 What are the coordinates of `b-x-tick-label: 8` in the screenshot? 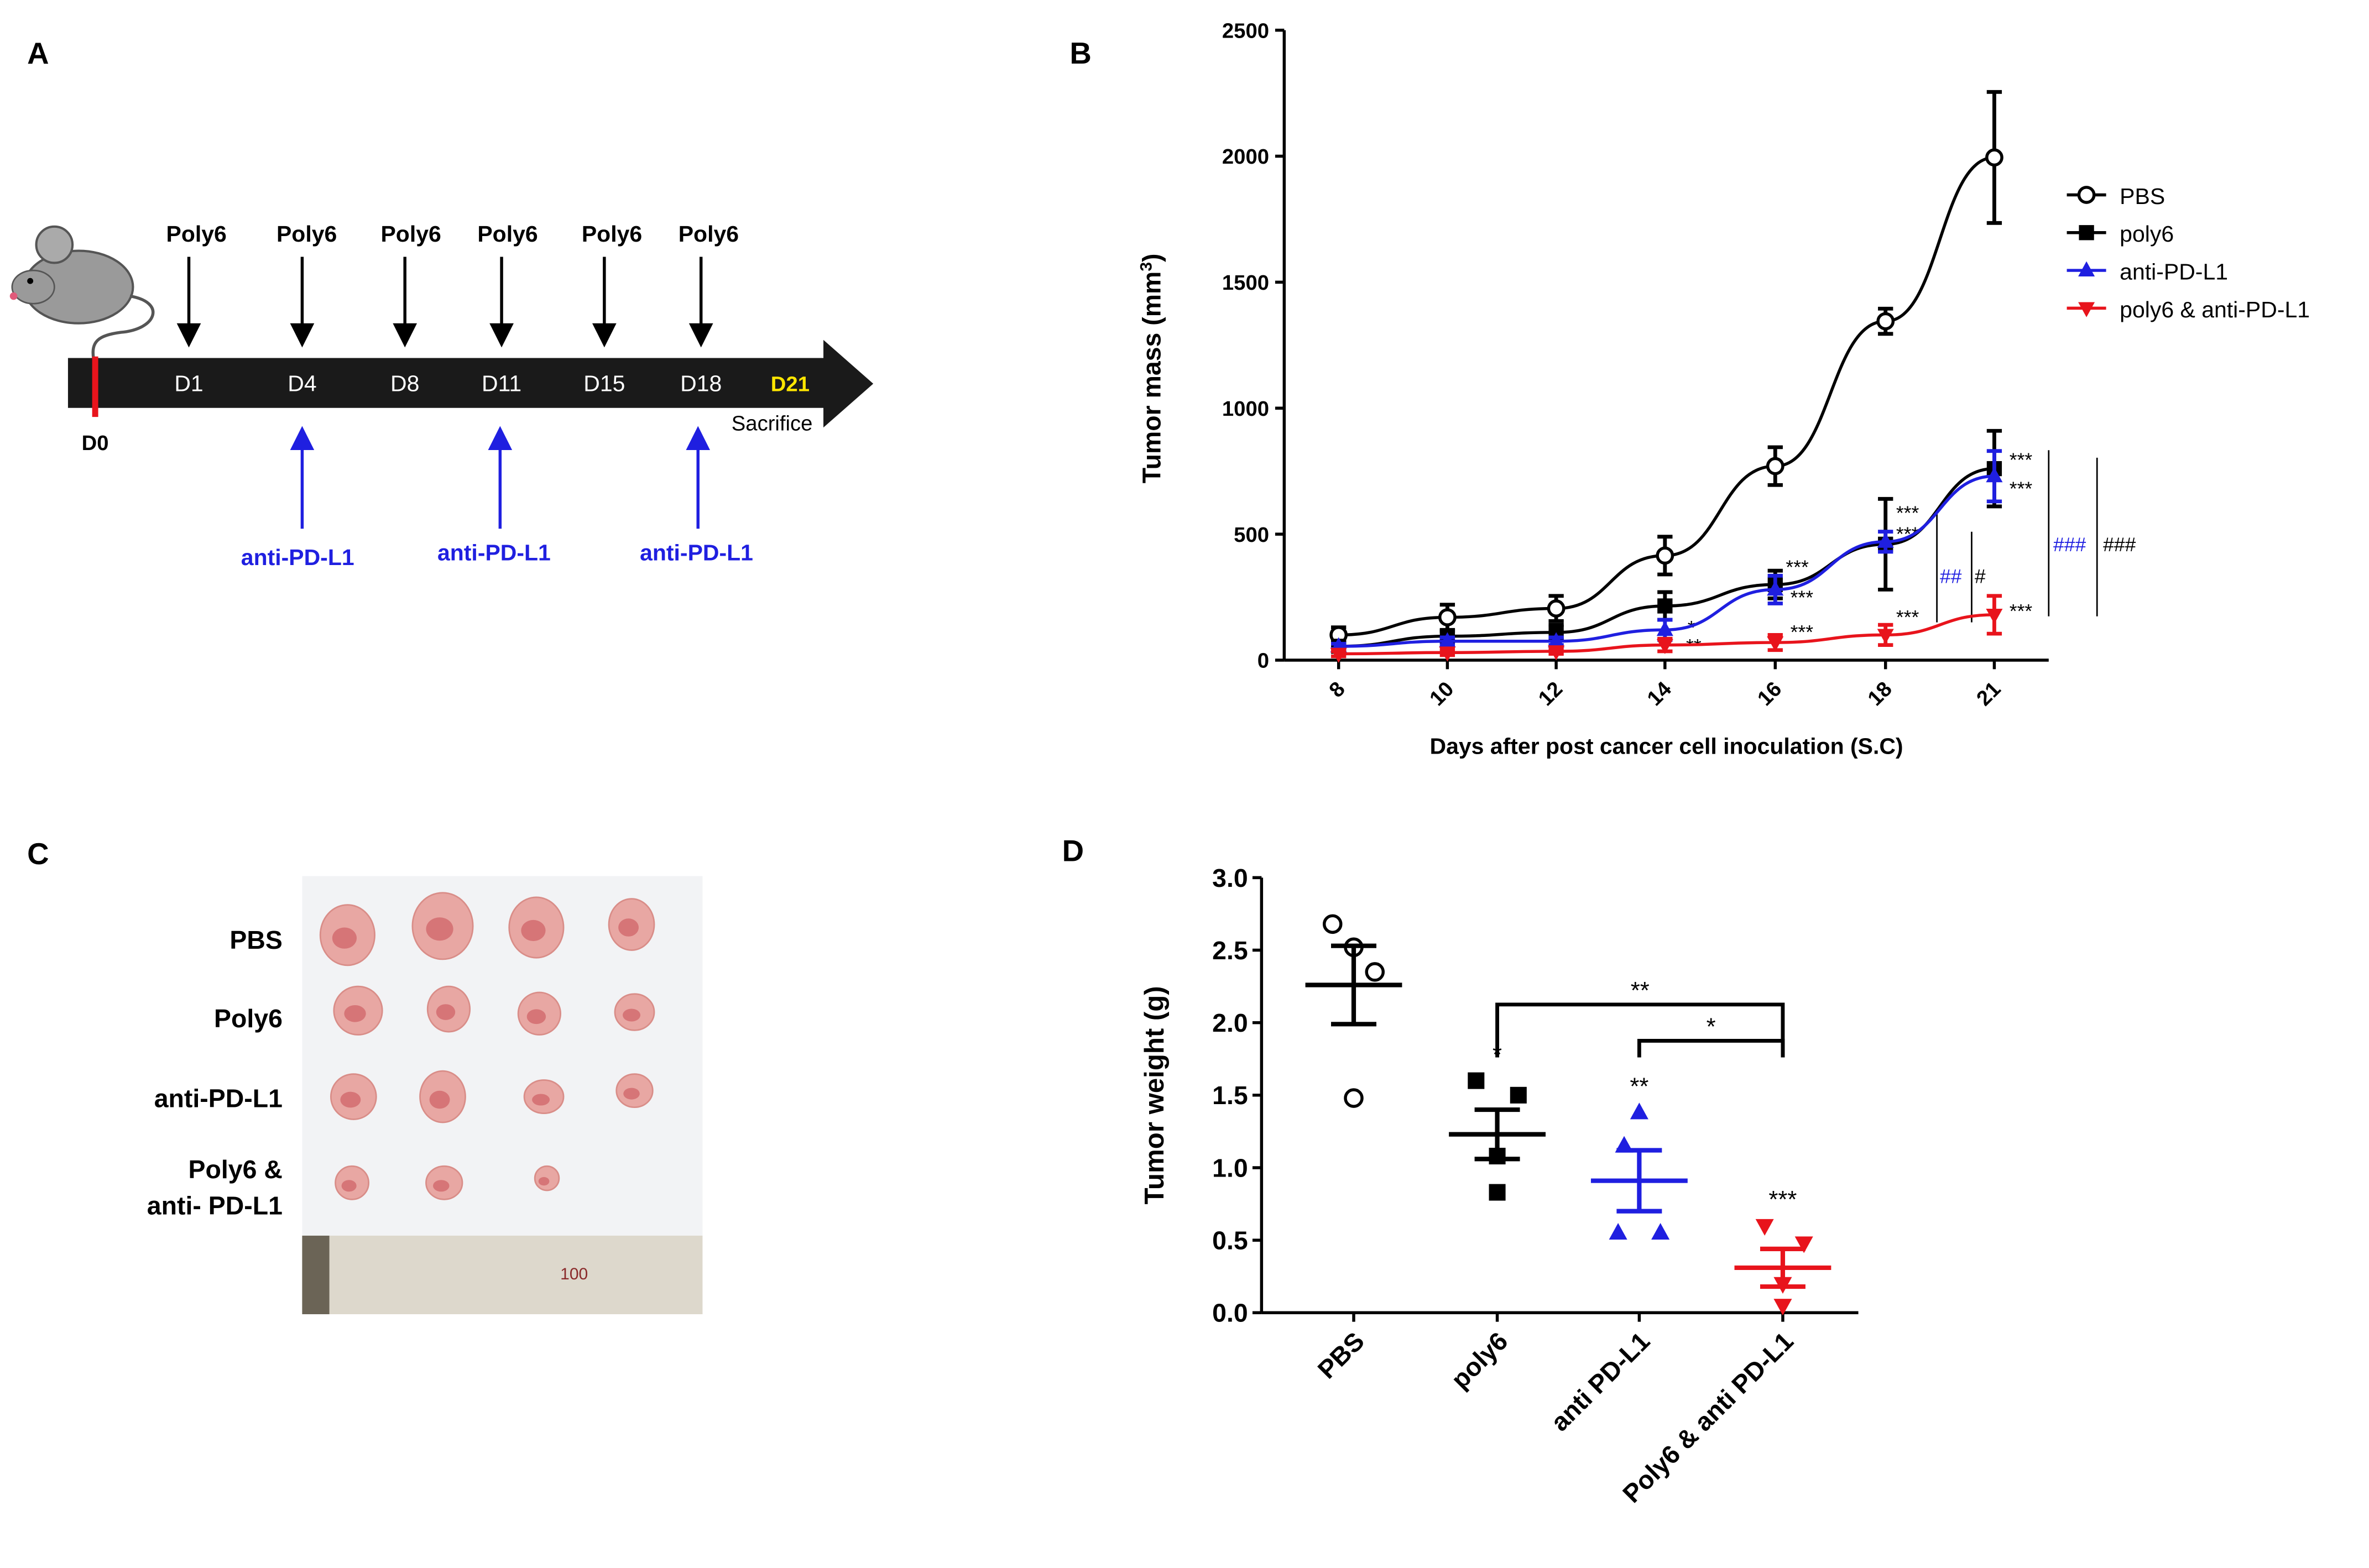 It's located at (1336, 689).